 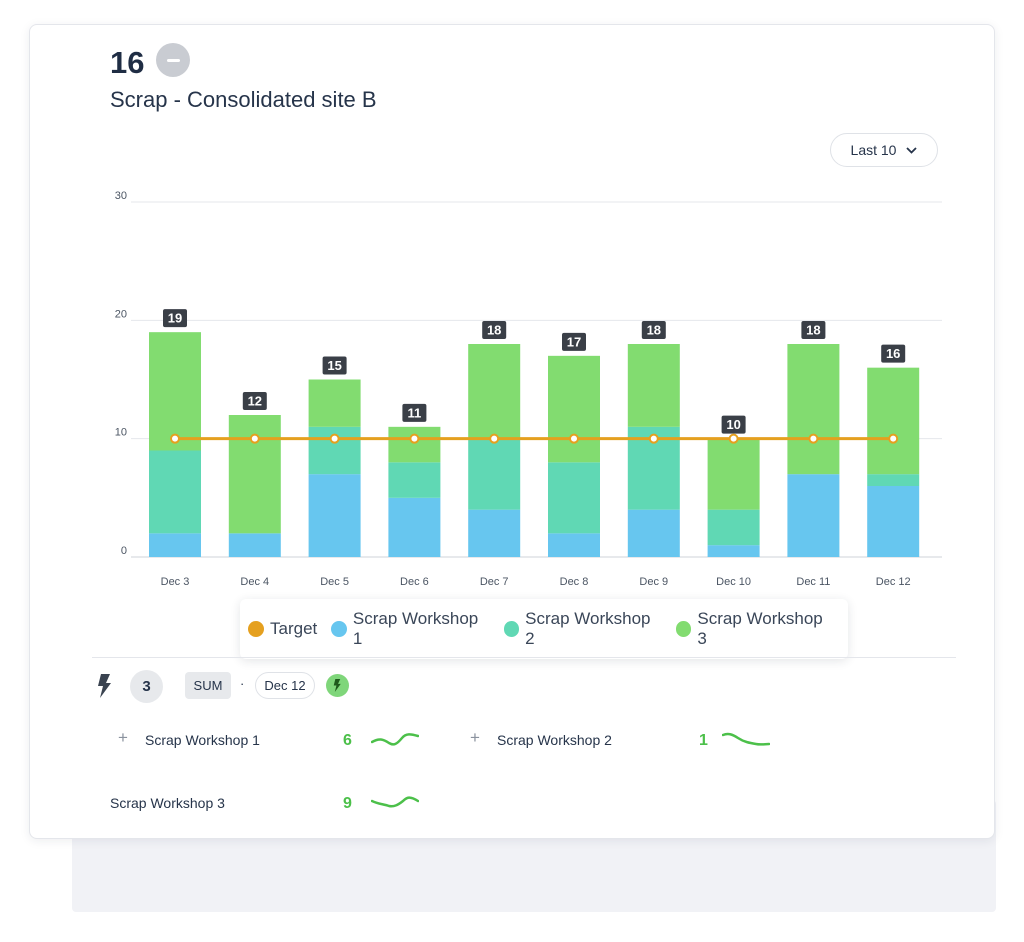 I want to click on divider, so click(x=524, y=657).